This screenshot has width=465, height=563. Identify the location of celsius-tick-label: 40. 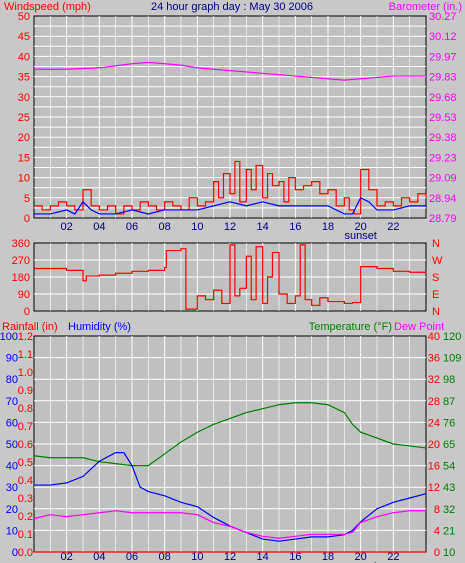
(434, 337).